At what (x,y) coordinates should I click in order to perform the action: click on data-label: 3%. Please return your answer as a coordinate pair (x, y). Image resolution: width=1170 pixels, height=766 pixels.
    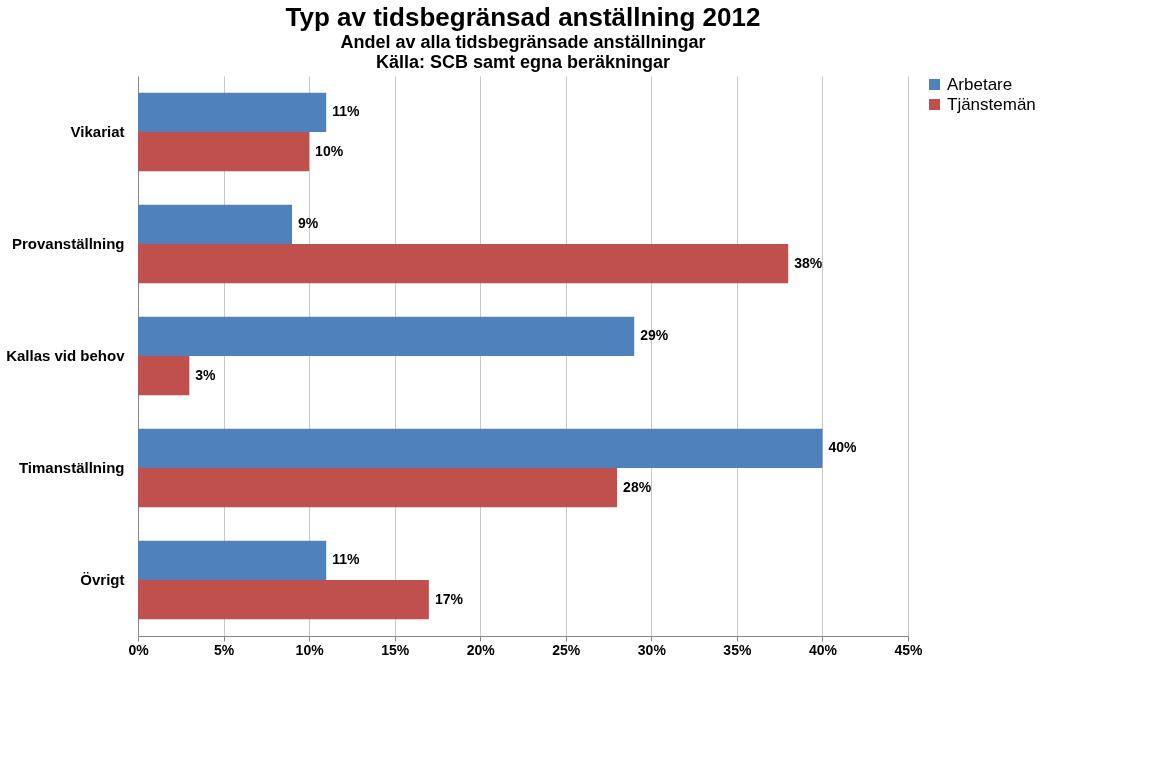
    Looking at the image, I should click on (206, 374).